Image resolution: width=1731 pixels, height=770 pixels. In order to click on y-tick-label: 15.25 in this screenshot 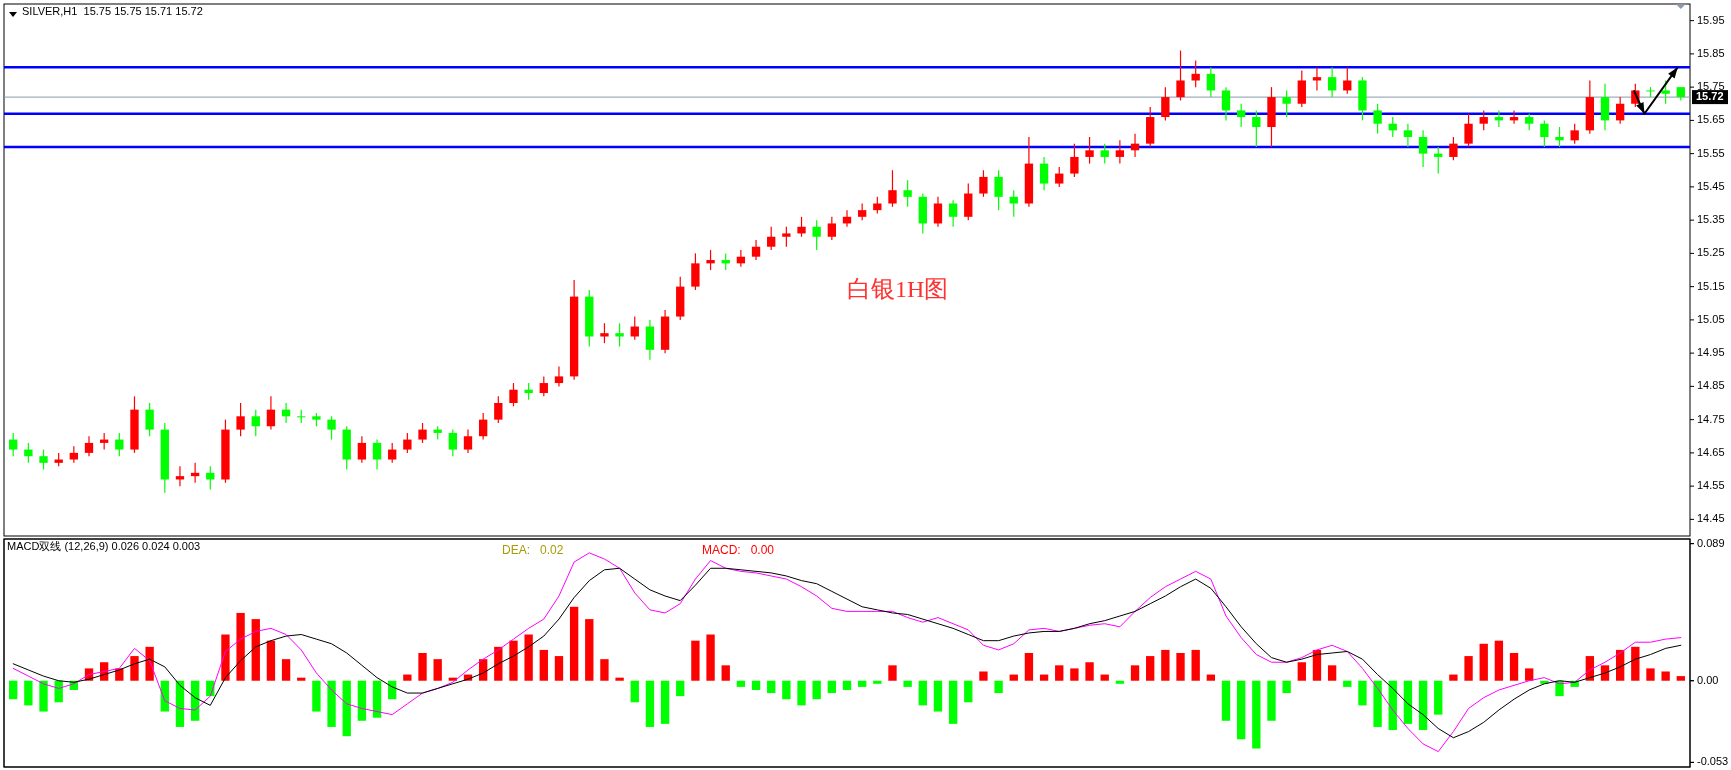, I will do `click(1711, 252)`.